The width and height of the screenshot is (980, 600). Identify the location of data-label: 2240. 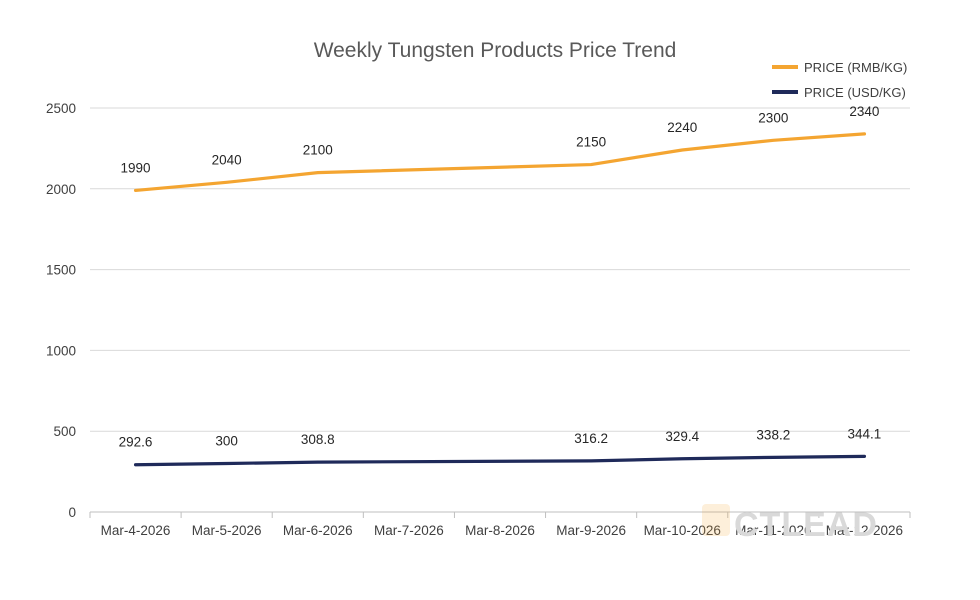
(682, 127).